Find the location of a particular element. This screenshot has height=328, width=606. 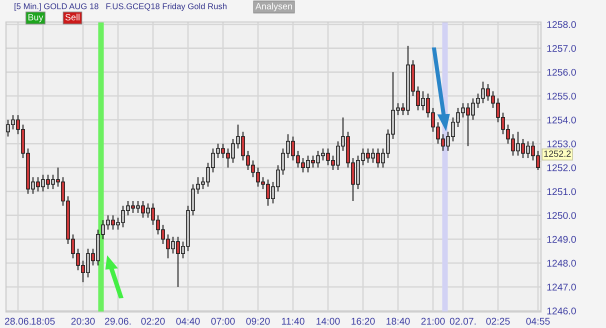

y-tick-label: 1254.0 is located at coordinates (561, 120).